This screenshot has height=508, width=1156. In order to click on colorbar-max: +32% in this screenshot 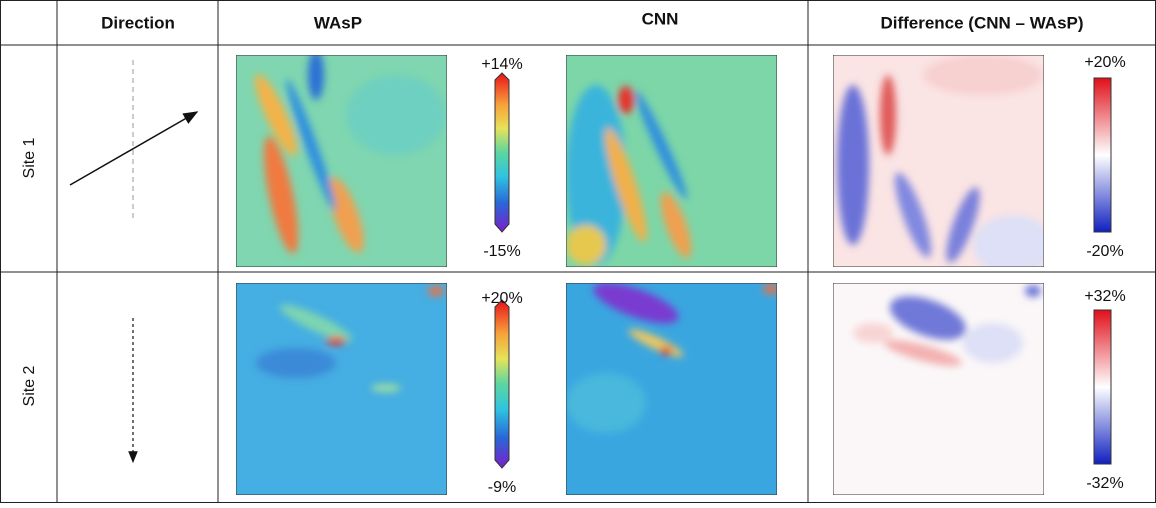, I will do `click(1104, 296)`.